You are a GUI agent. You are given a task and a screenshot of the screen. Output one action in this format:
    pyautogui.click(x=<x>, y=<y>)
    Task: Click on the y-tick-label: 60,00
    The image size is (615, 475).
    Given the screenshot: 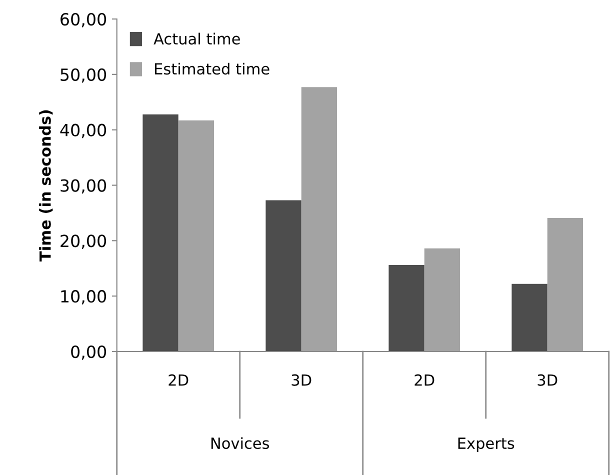 What is the action you would take?
    pyautogui.click(x=83, y=20)
    